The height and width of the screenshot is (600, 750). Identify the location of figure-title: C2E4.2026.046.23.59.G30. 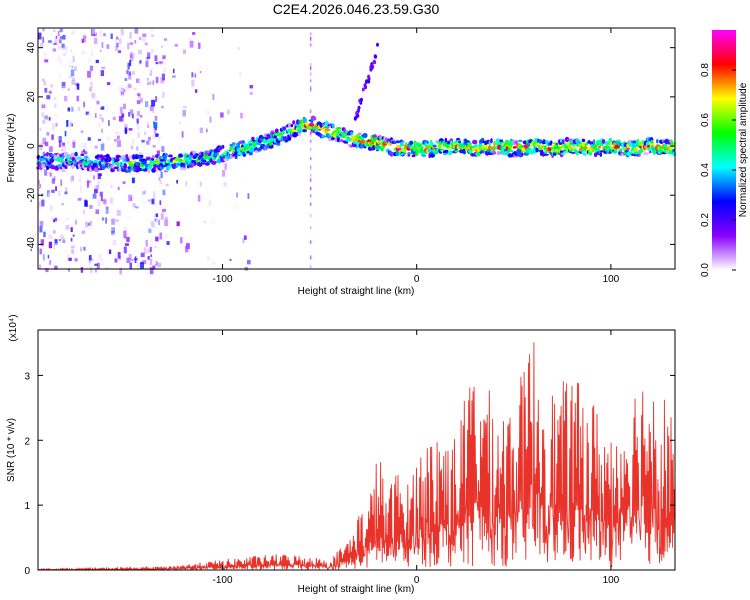
(356, 9).